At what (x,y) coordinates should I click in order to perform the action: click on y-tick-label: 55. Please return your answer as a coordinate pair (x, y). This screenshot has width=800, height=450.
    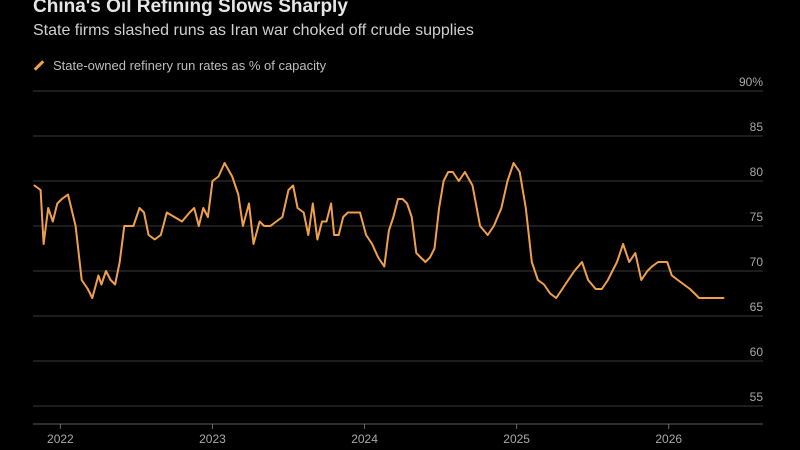
    Looking at the image, I should click on (757, 397).